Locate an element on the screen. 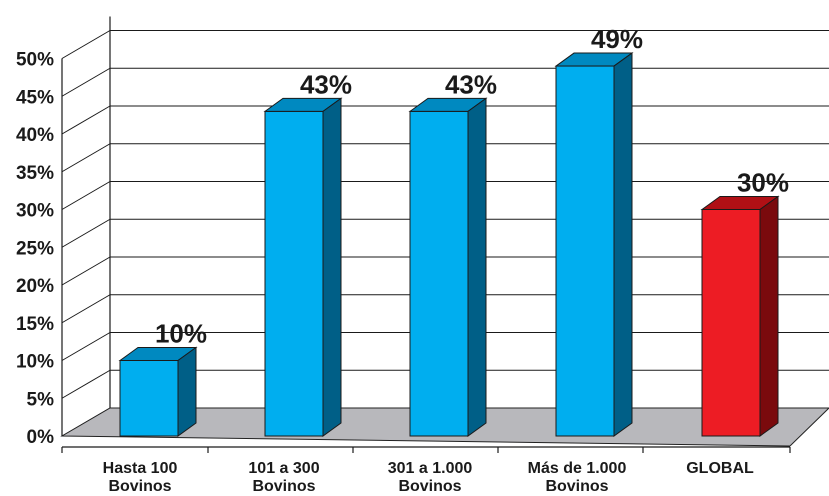  y-tick-label: 25% is located at coordinates (35, 248).